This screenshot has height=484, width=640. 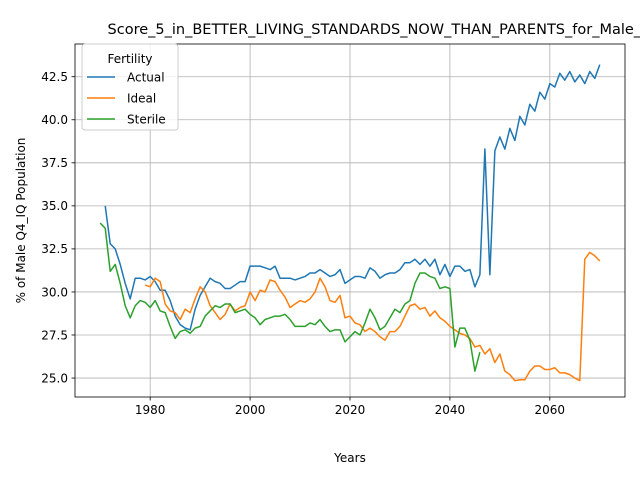 I want to click on legend-label-ideal: Ideal, so click(x=141, y=98).